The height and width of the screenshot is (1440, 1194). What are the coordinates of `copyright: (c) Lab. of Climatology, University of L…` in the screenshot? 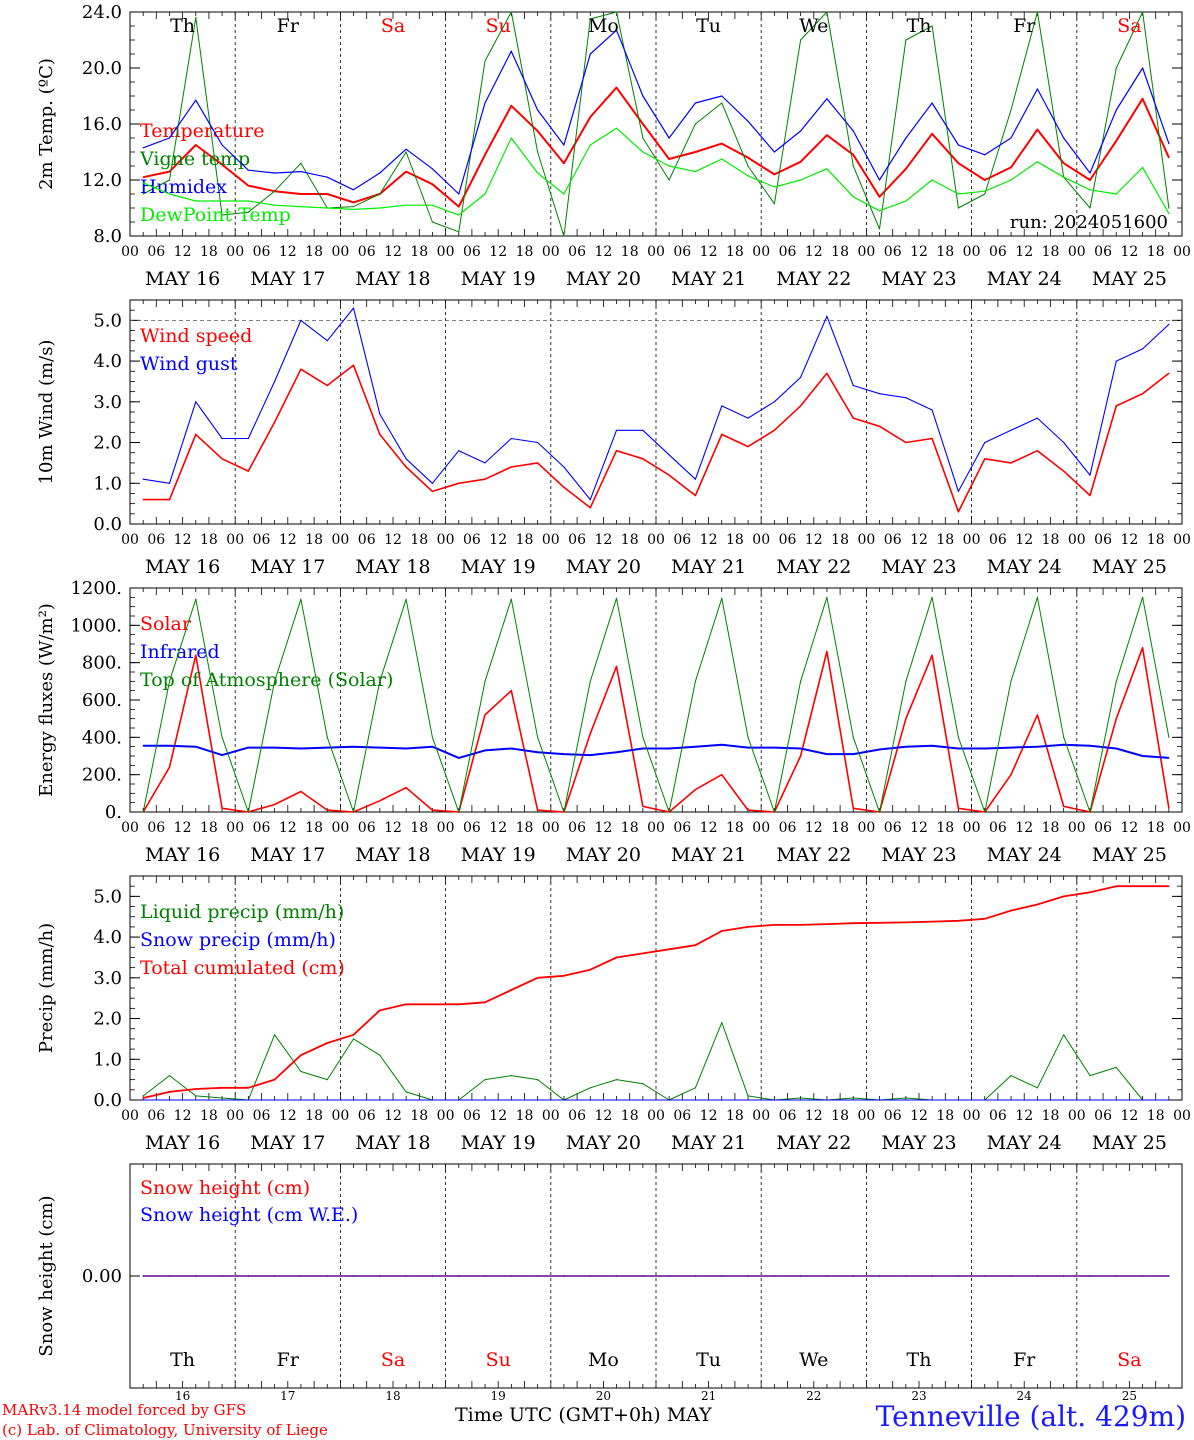 It's located at (165, 1430).